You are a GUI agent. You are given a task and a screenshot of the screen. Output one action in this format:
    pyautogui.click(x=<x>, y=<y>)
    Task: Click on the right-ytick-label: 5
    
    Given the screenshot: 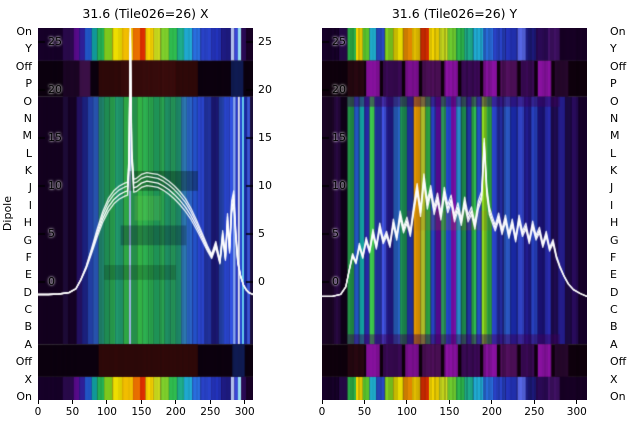 What is the action you would take?
    pyautogui.click(x=261, y=233)
    